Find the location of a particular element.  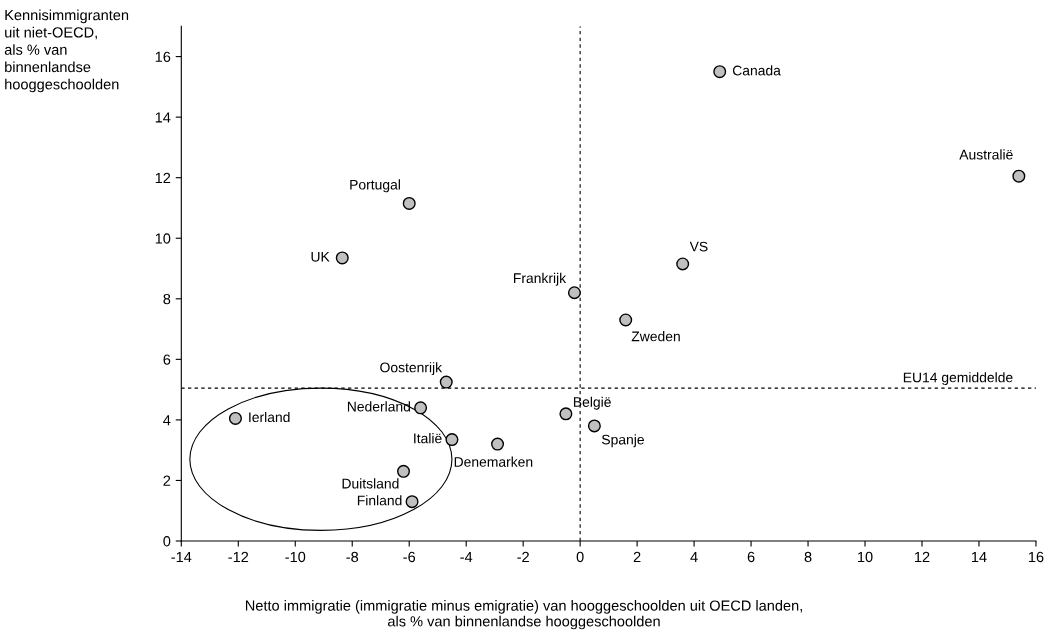

x-tick-label: -2 is located at coordinates (523, 556).